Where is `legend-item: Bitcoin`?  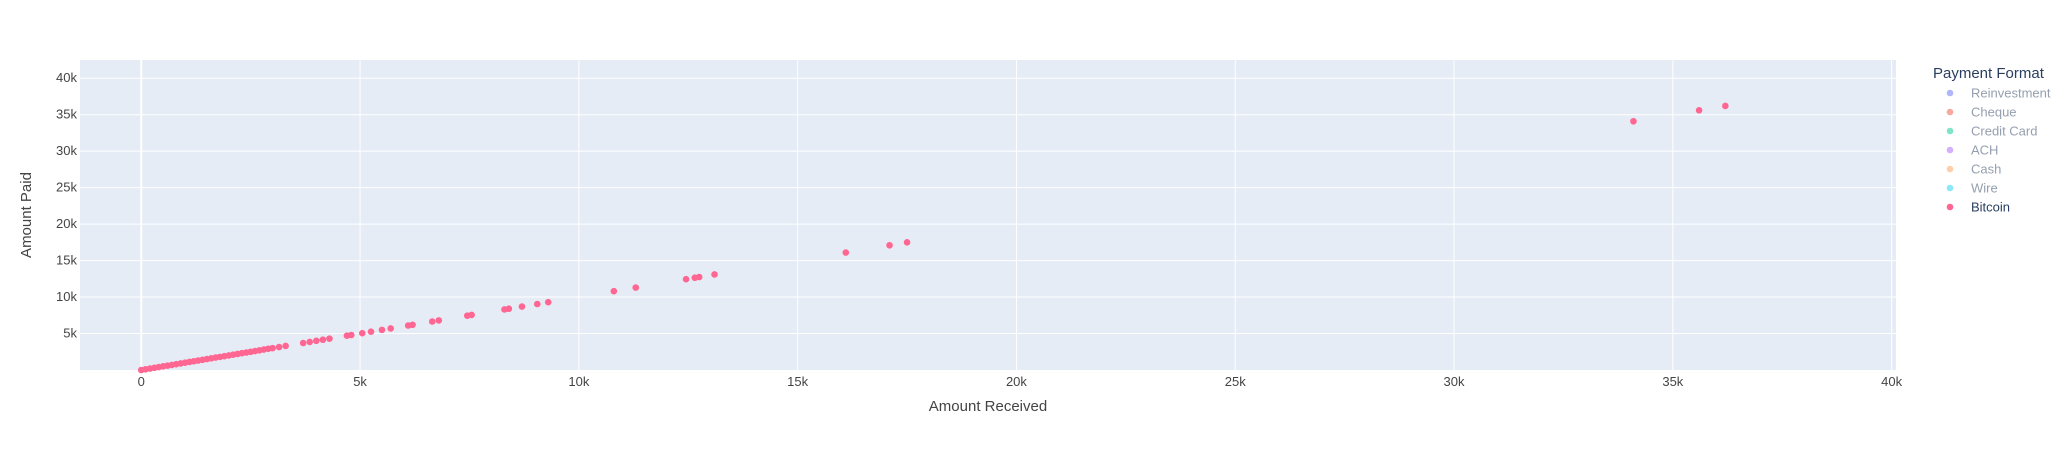 legend-item: Bitcoin is located at coordinates (1978, 207).